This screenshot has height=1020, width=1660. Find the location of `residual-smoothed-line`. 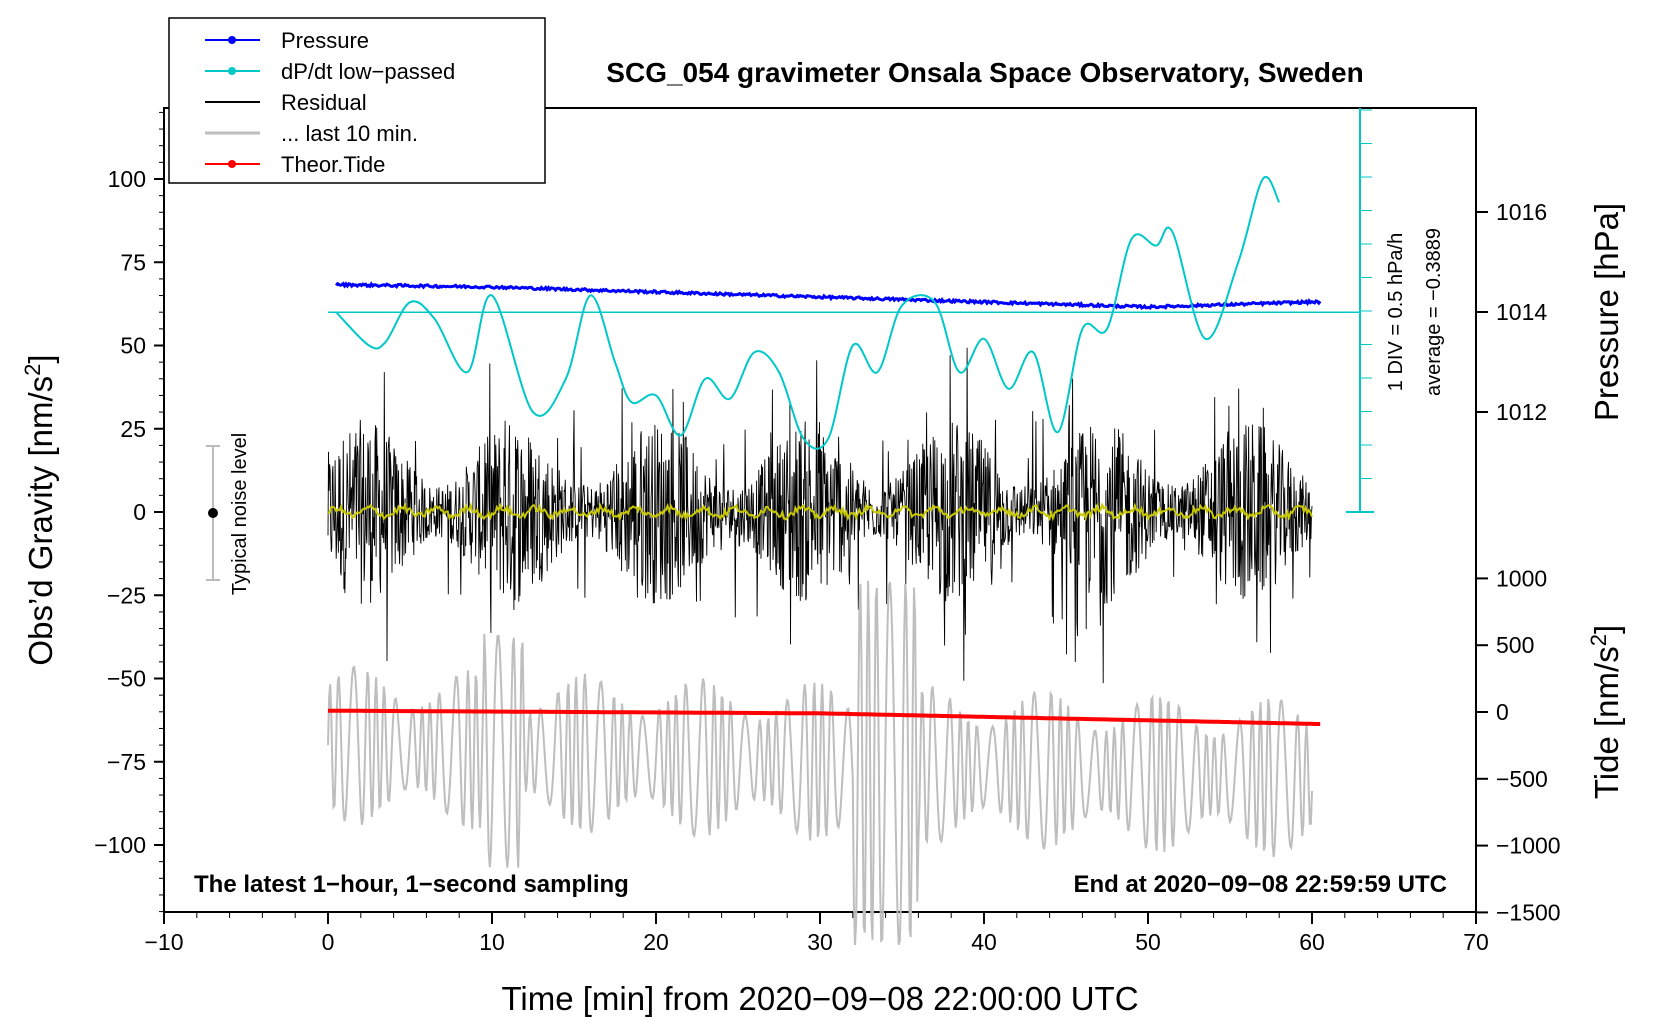

residual-smoothed-line is located at coordinates (820, 511).